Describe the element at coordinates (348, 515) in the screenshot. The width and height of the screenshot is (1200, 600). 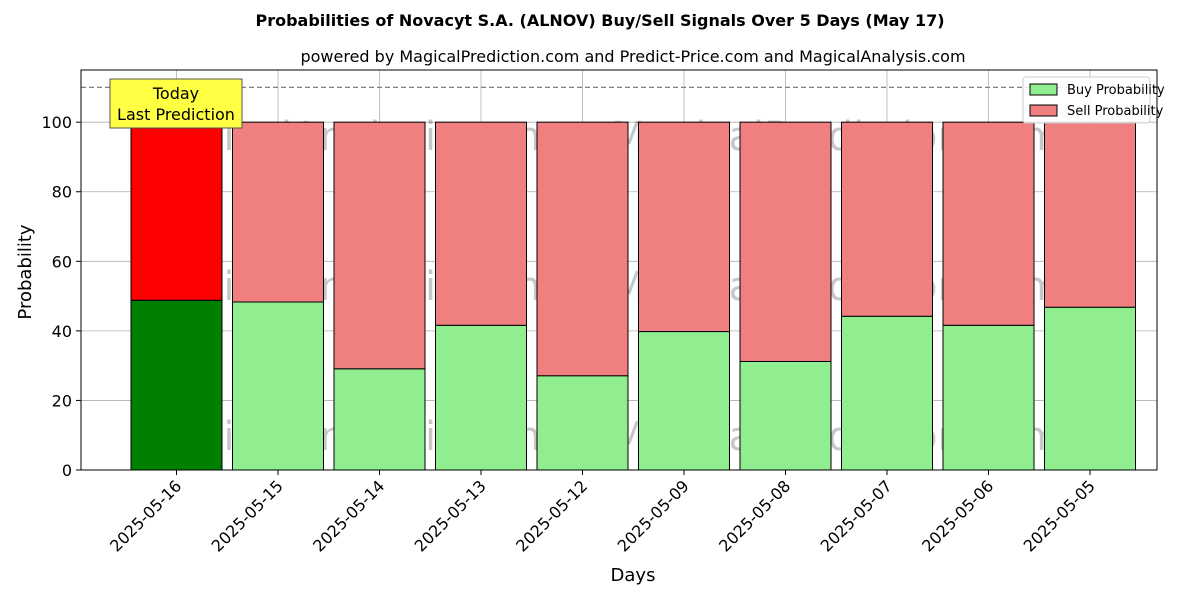
I see `x-tick-label: 2025-05-14` at that location.